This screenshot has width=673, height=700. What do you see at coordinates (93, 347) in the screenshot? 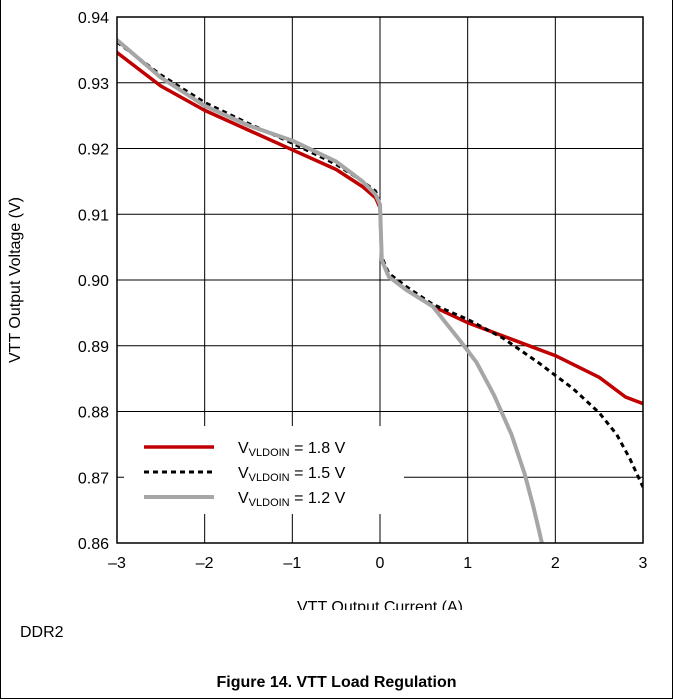
I see `y-tick-label: 0.89` at bounding box center [93, 347].